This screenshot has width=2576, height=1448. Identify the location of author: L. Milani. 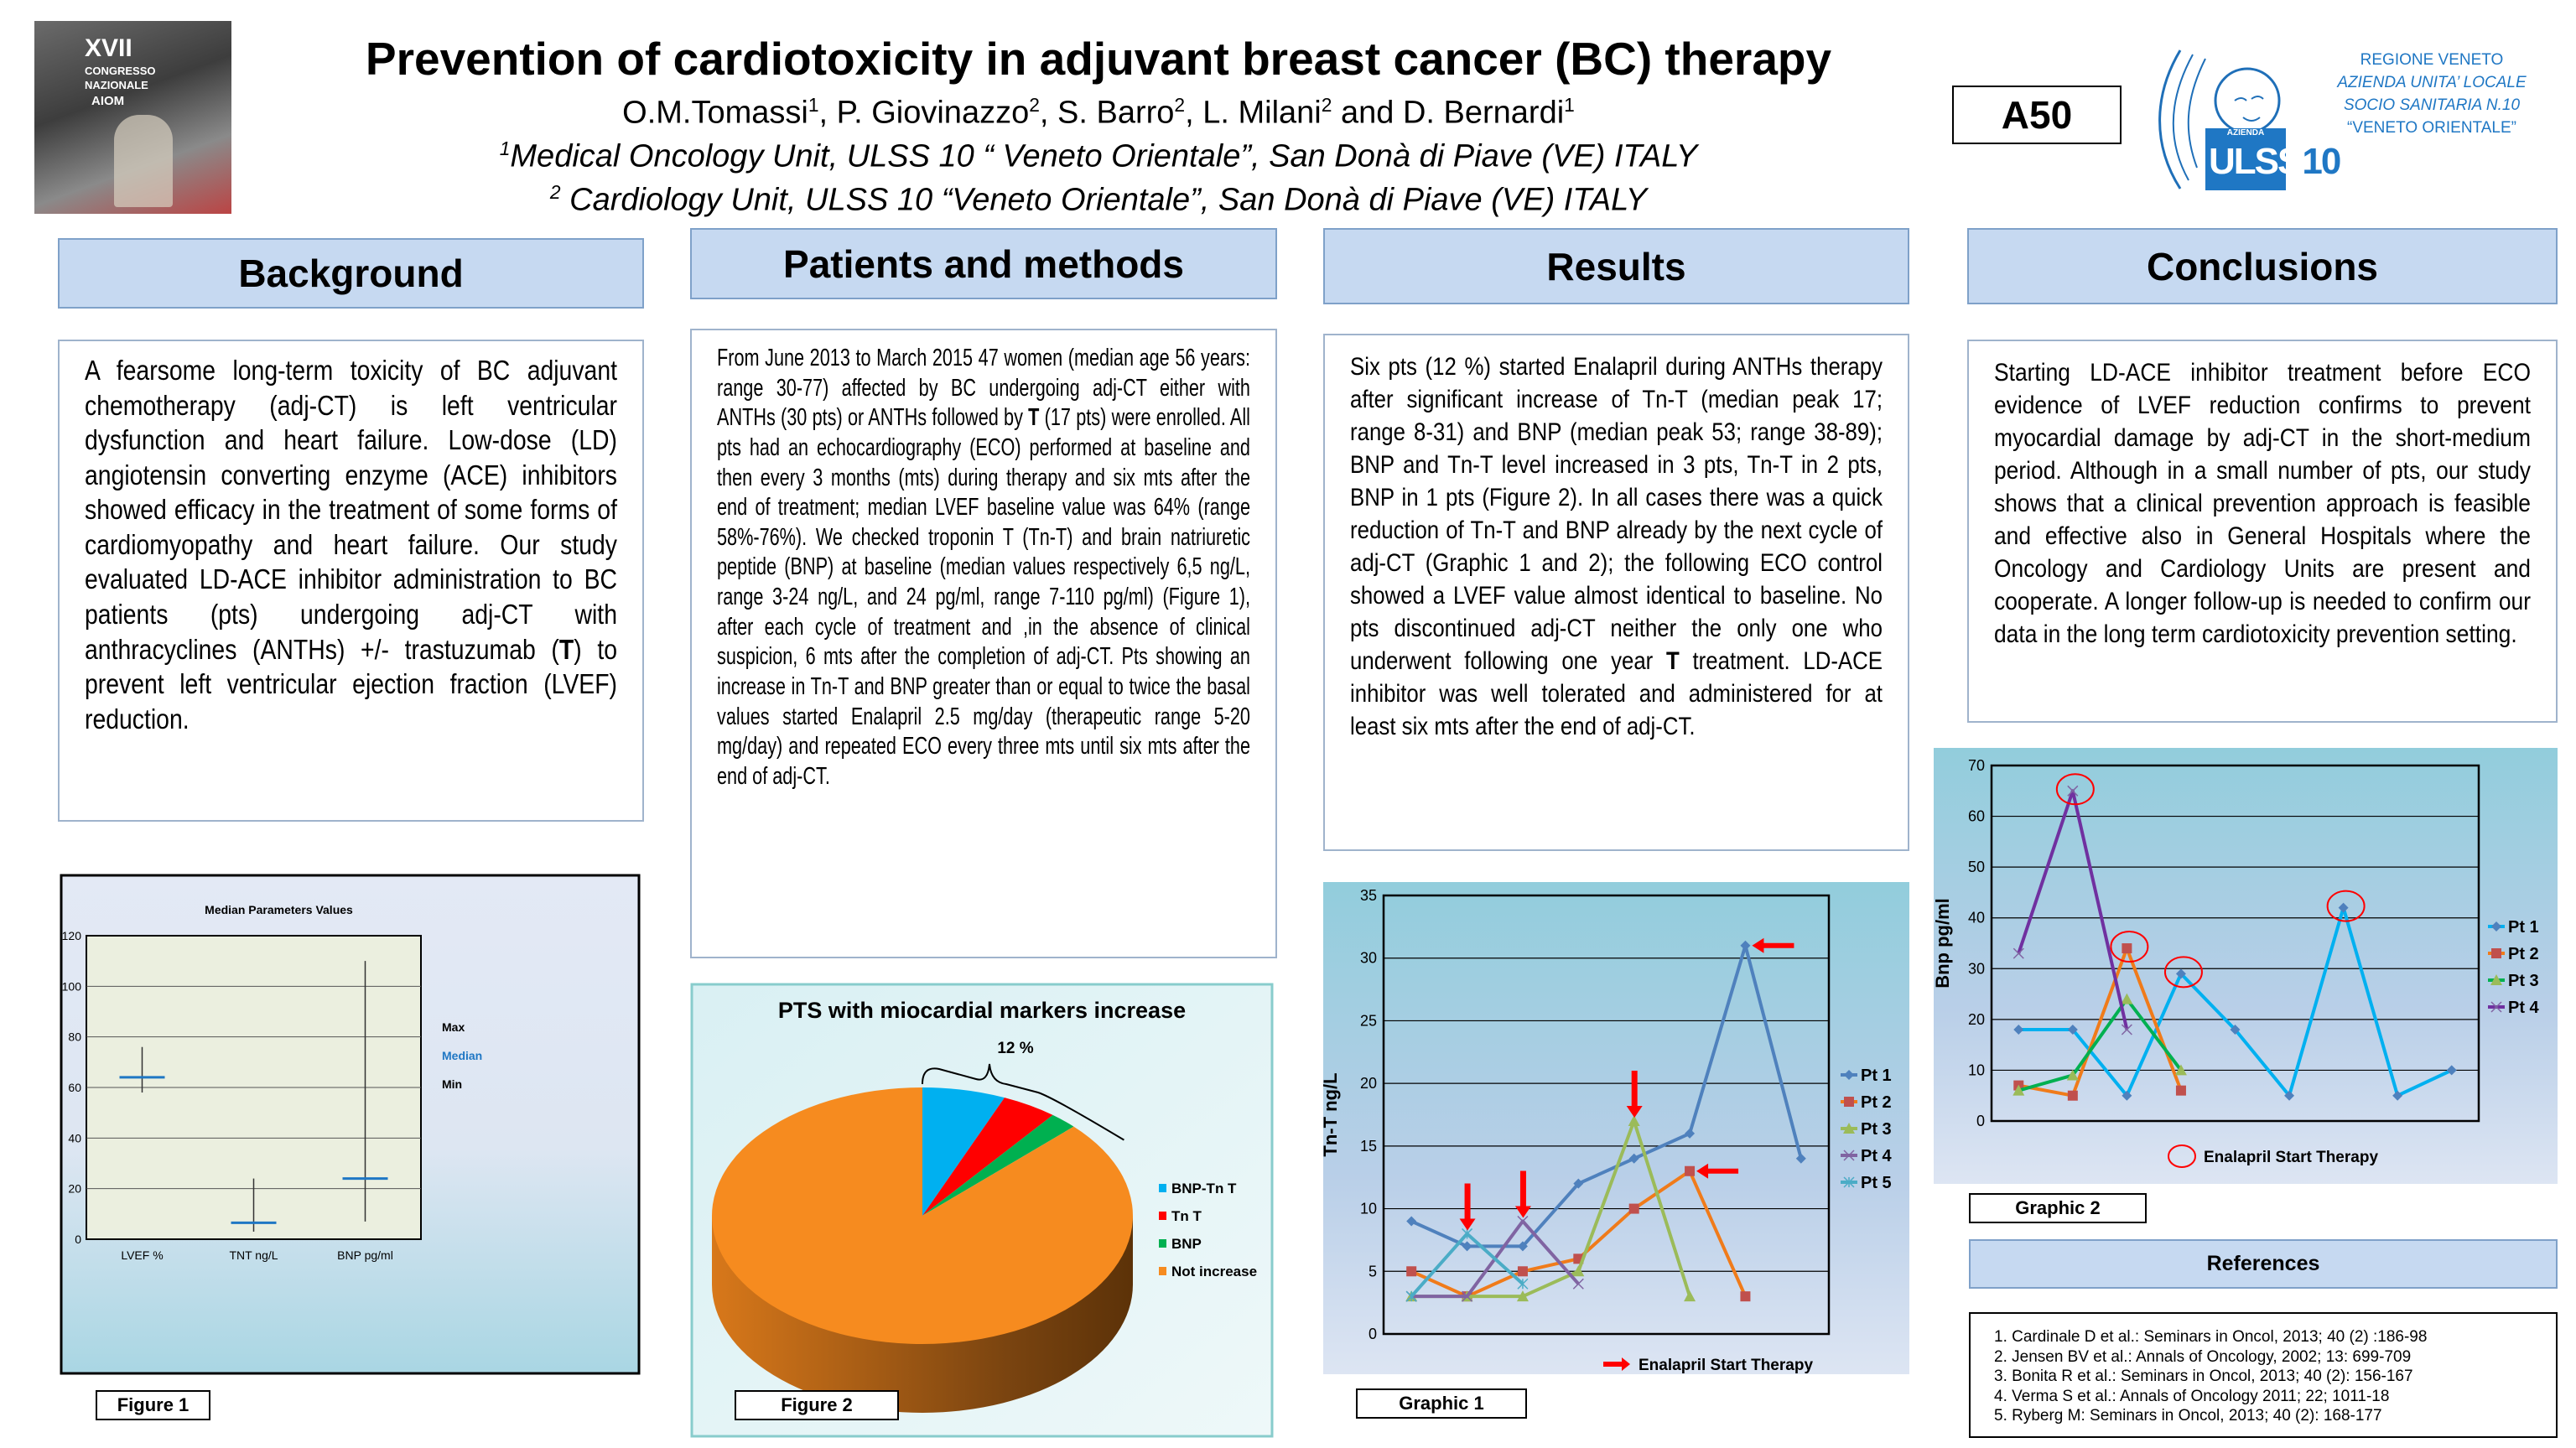
(1262, 113).